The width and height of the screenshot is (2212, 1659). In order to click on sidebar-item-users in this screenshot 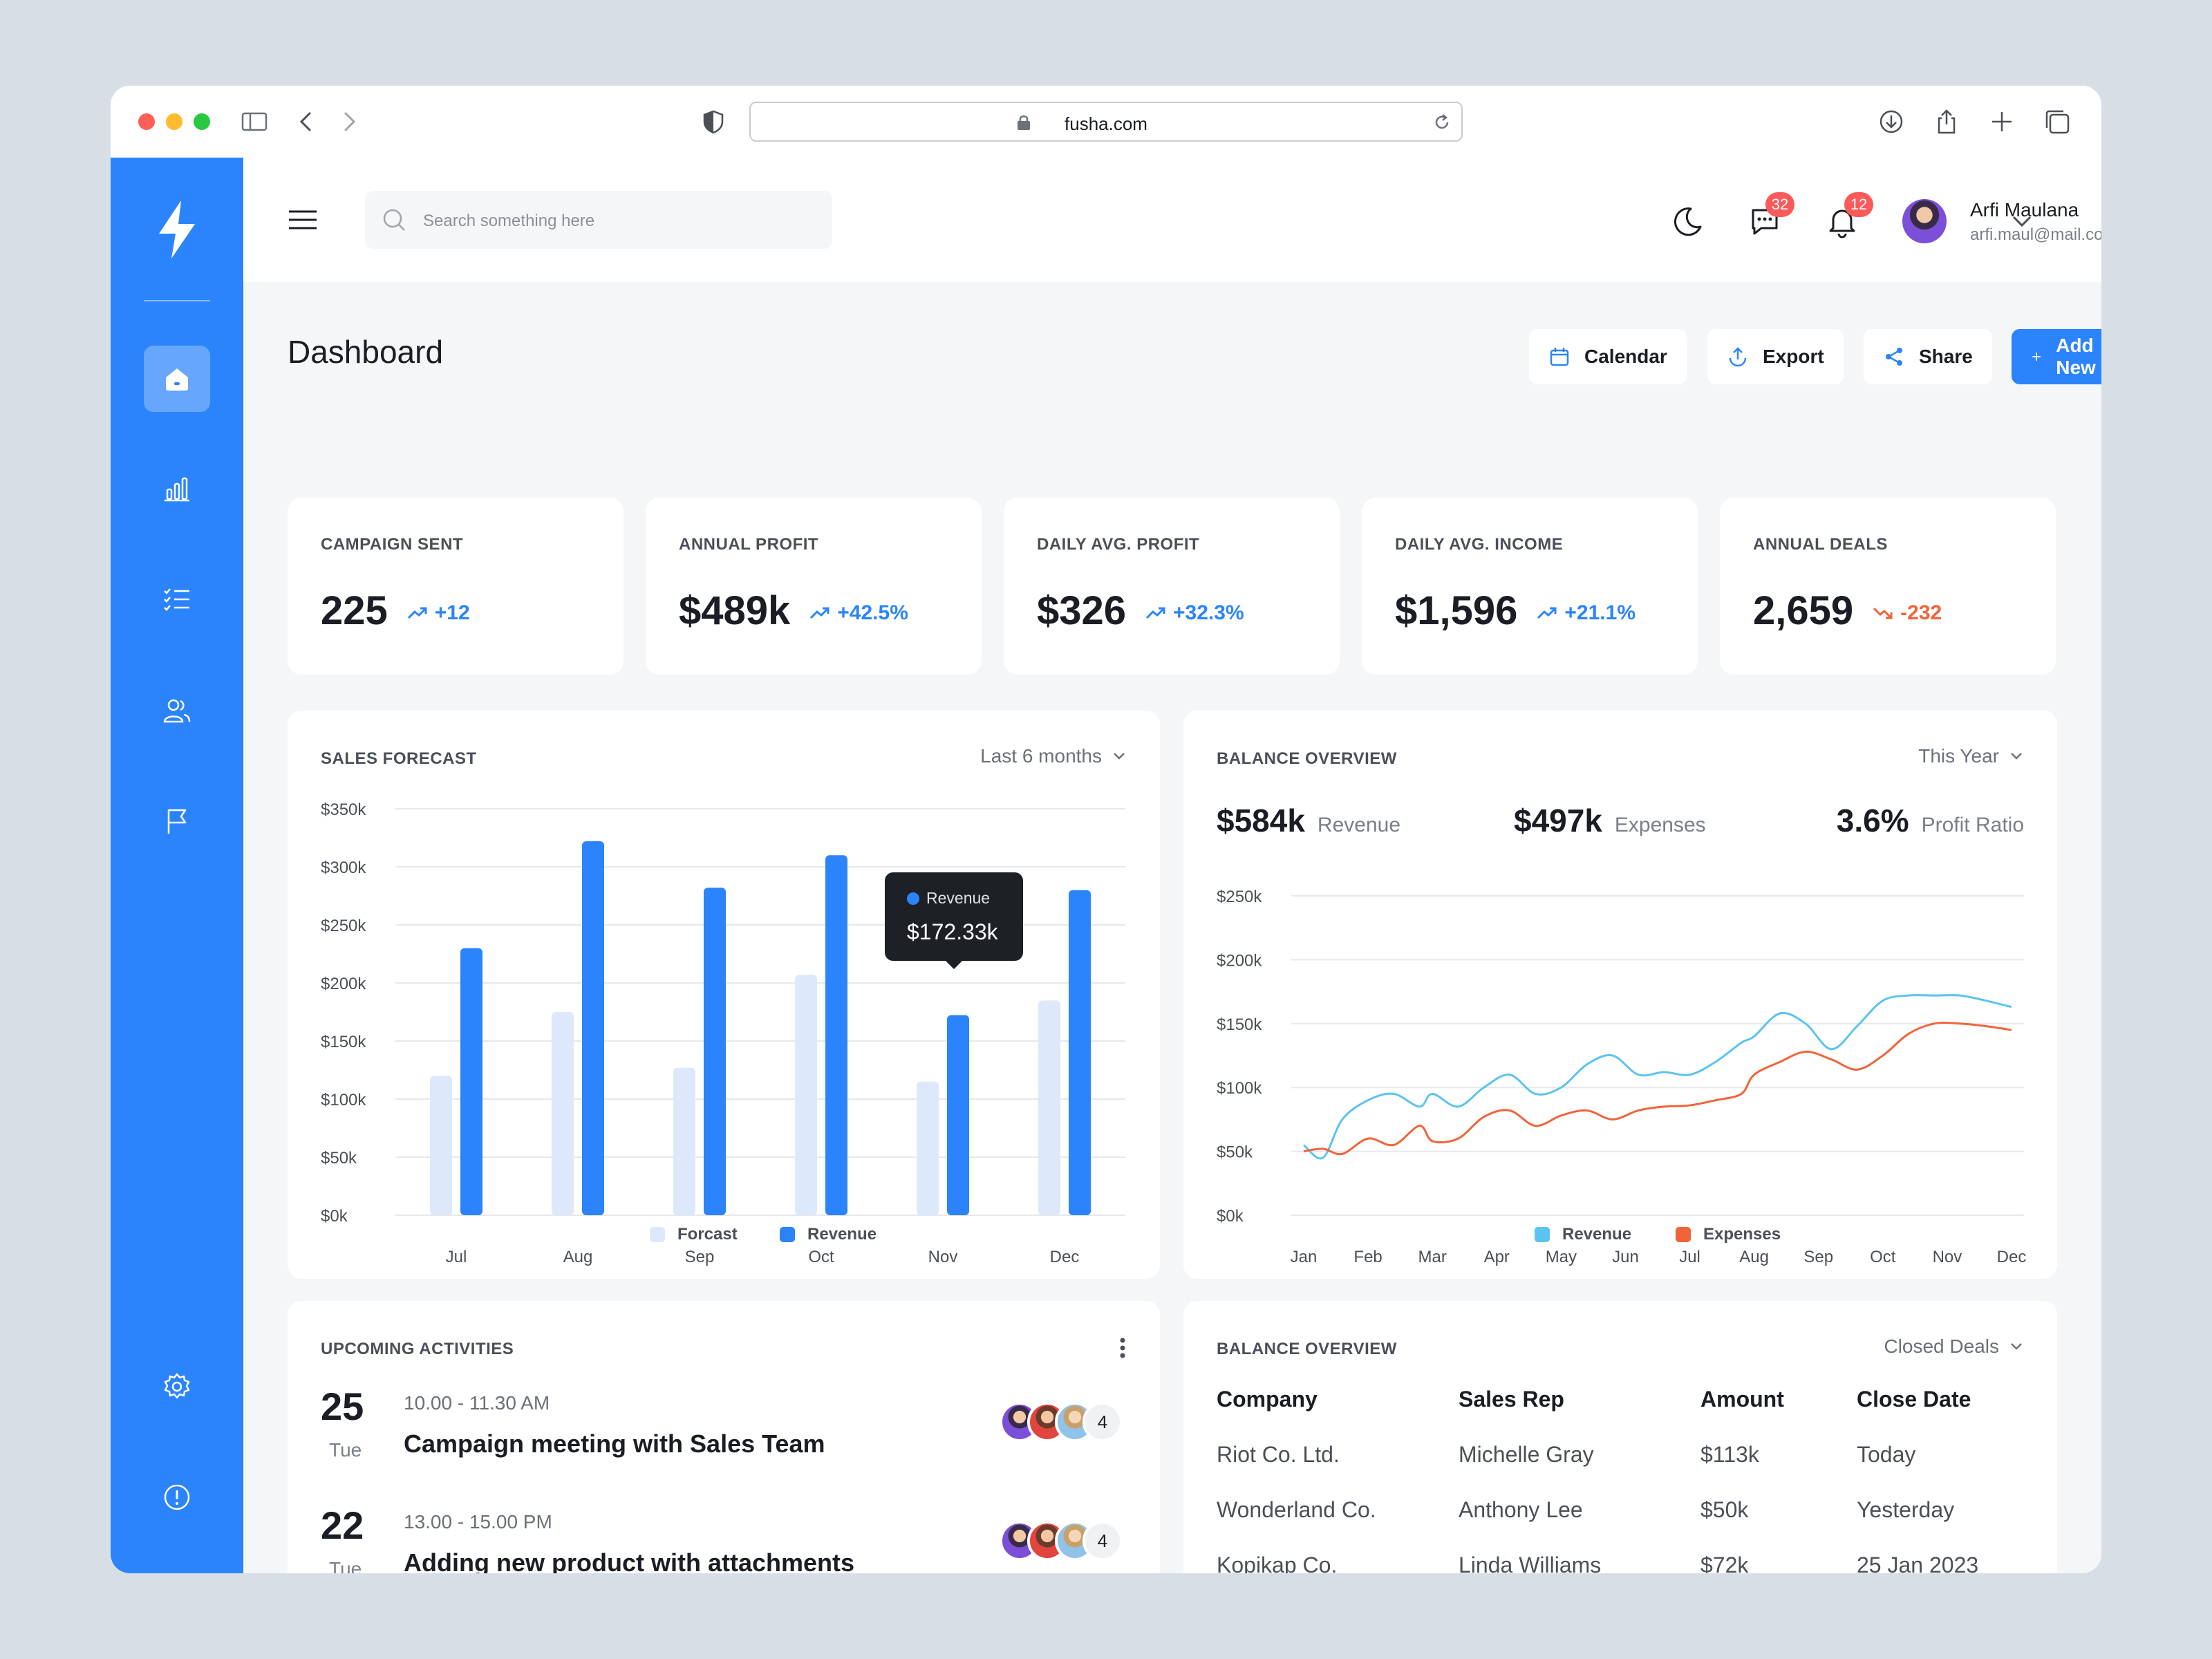, I will do `click(177, 711)`.